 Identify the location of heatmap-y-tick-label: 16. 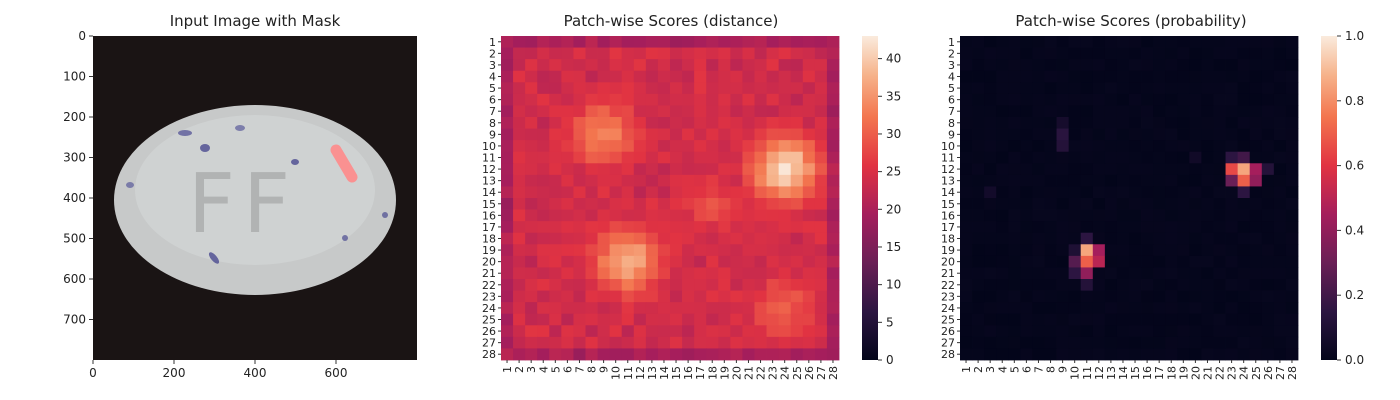
(948, 215).